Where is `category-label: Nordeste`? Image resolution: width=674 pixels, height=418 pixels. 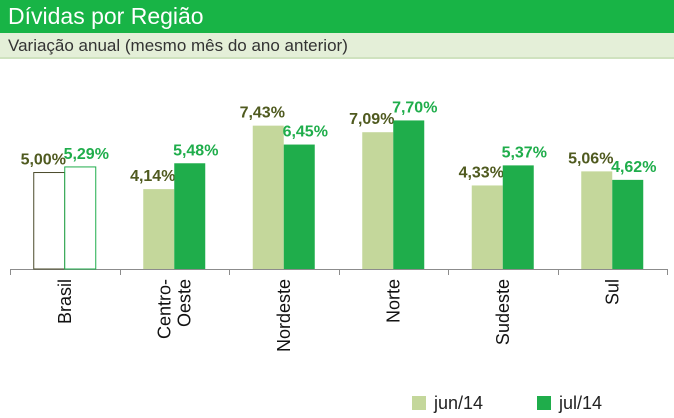
category-label: Nordeste is located at coordinates (284, 315).